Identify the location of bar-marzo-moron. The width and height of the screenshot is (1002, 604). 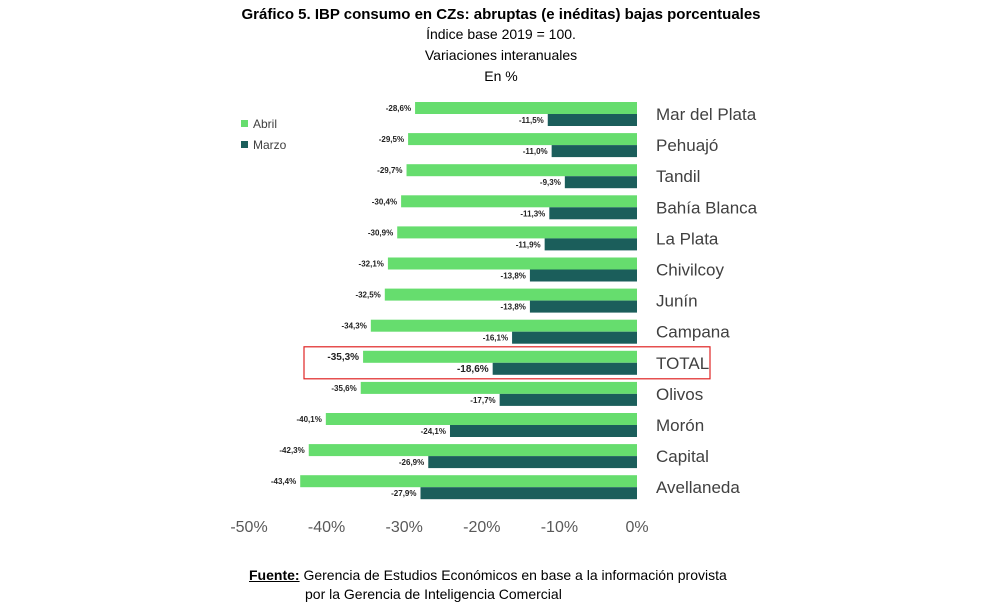
(543, 431).